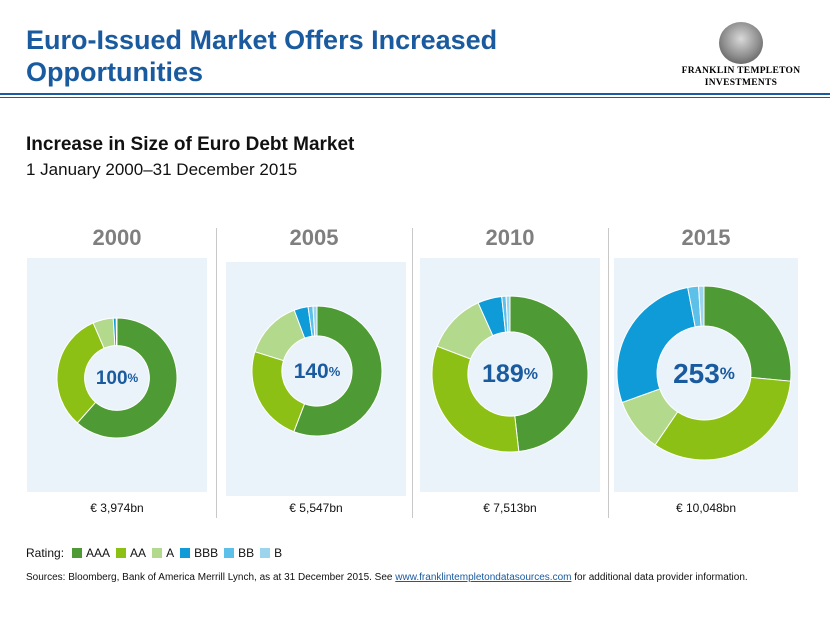 The height and width of the screenshot is (620, 830). I want to click on growth-label: 140%, so click(317, 371).